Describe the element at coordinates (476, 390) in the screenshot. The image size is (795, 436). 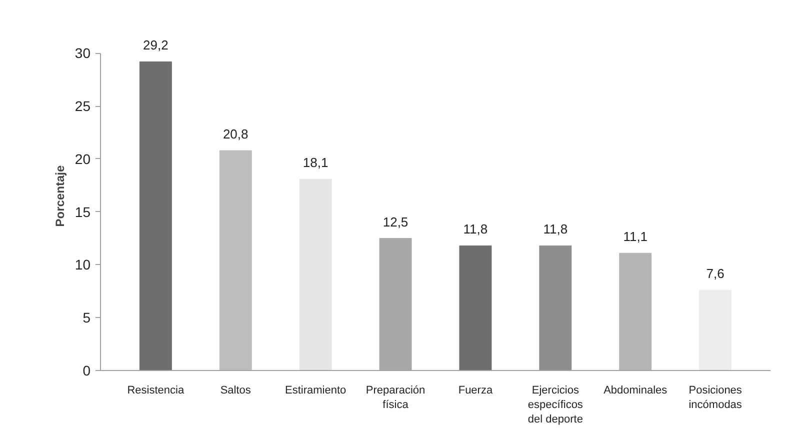
I see `x-tick-label: Fuerza` at that location.